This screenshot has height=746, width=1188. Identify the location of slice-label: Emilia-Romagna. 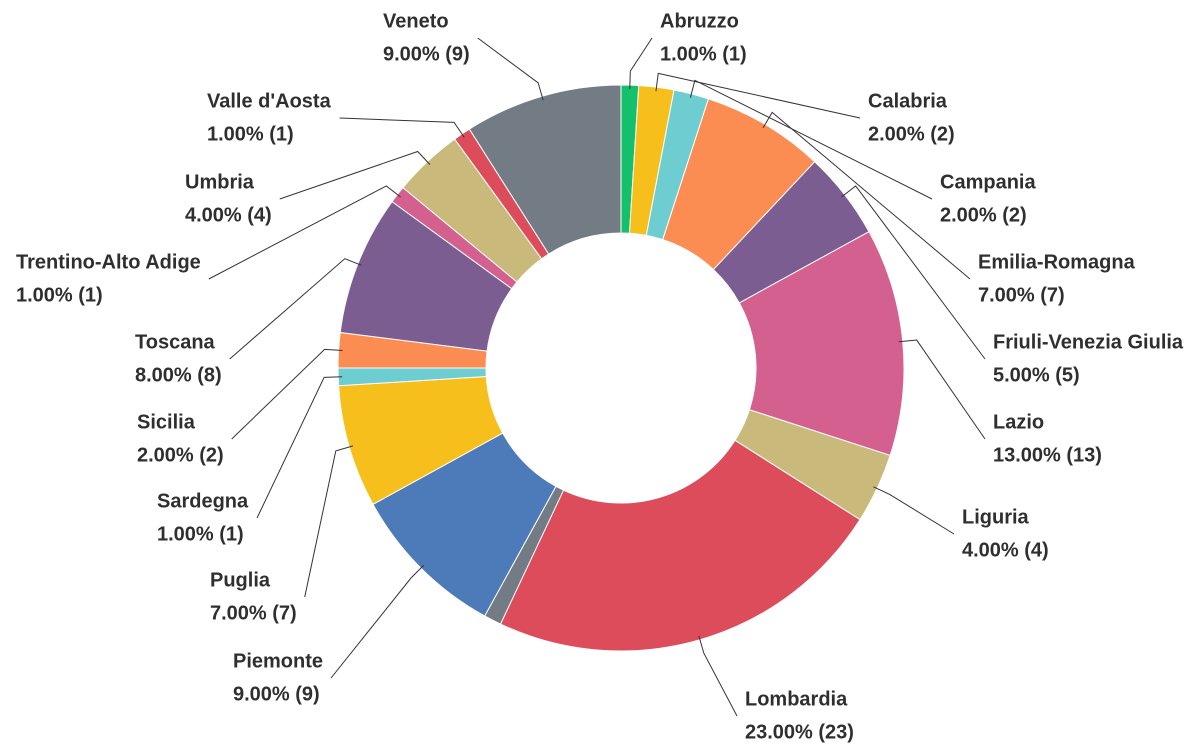
(1057, 262).